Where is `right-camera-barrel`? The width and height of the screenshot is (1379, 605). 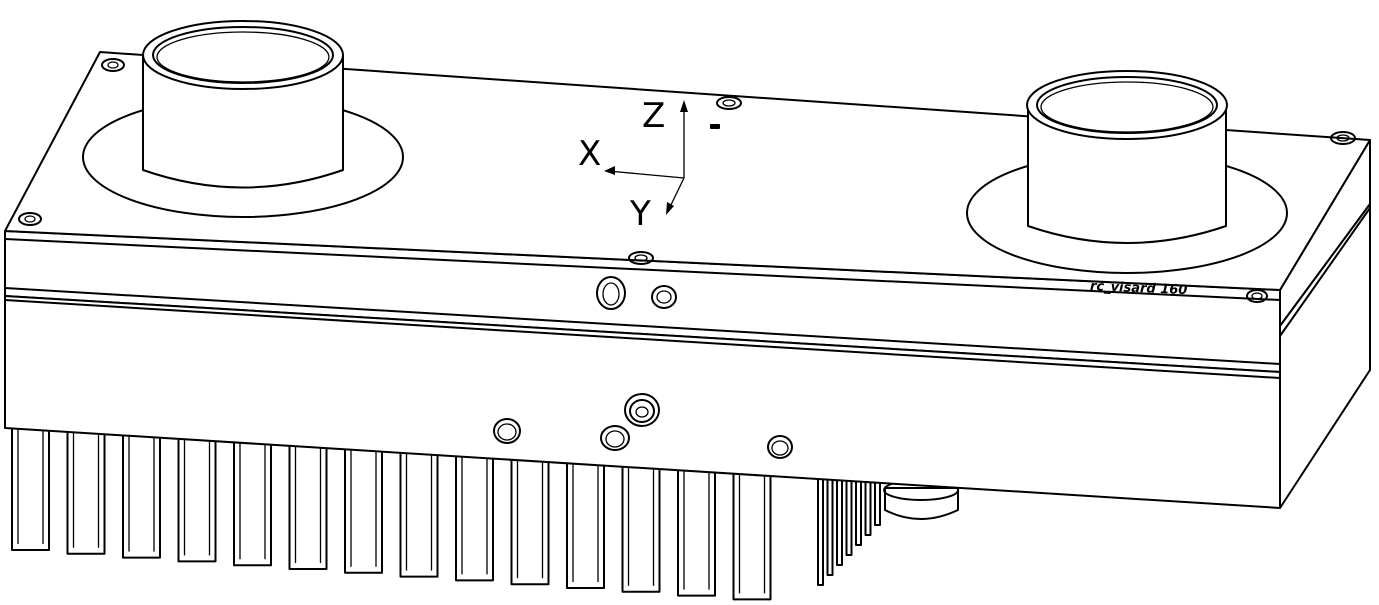 right-camera-barrel is located at coordinates (1127, 157).